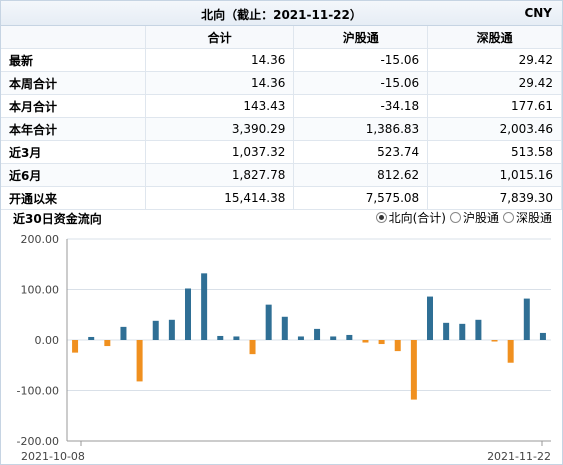 The image size is (563, 465). Describe the element at coordinates (538, 13) in the screenshot. I see `currency-label: CNY` at that location.